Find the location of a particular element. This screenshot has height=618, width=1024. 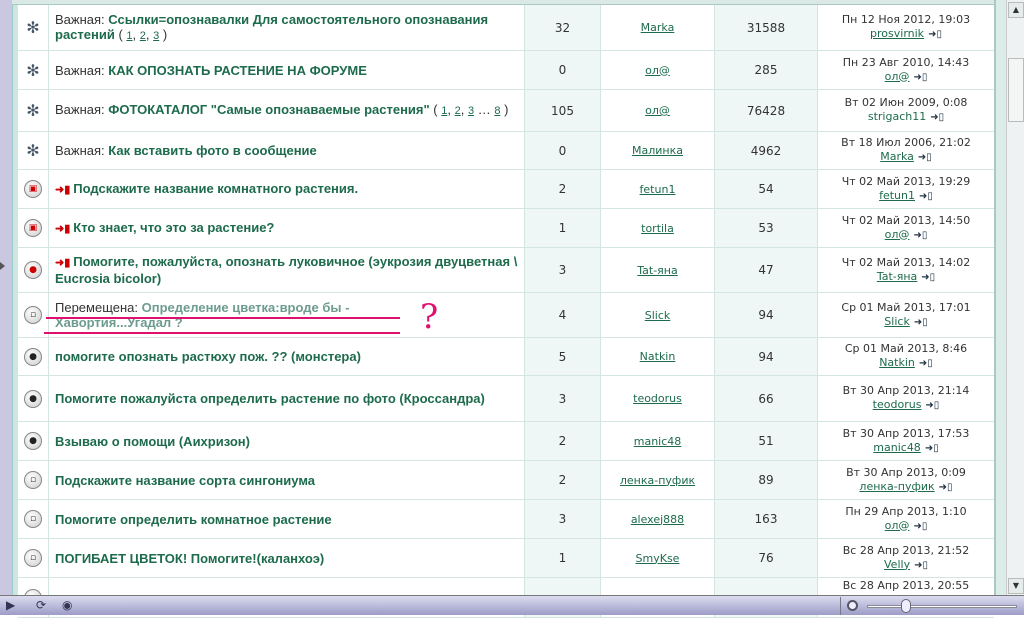

topic-author-link: tortila is located at coordinates (658, 228).